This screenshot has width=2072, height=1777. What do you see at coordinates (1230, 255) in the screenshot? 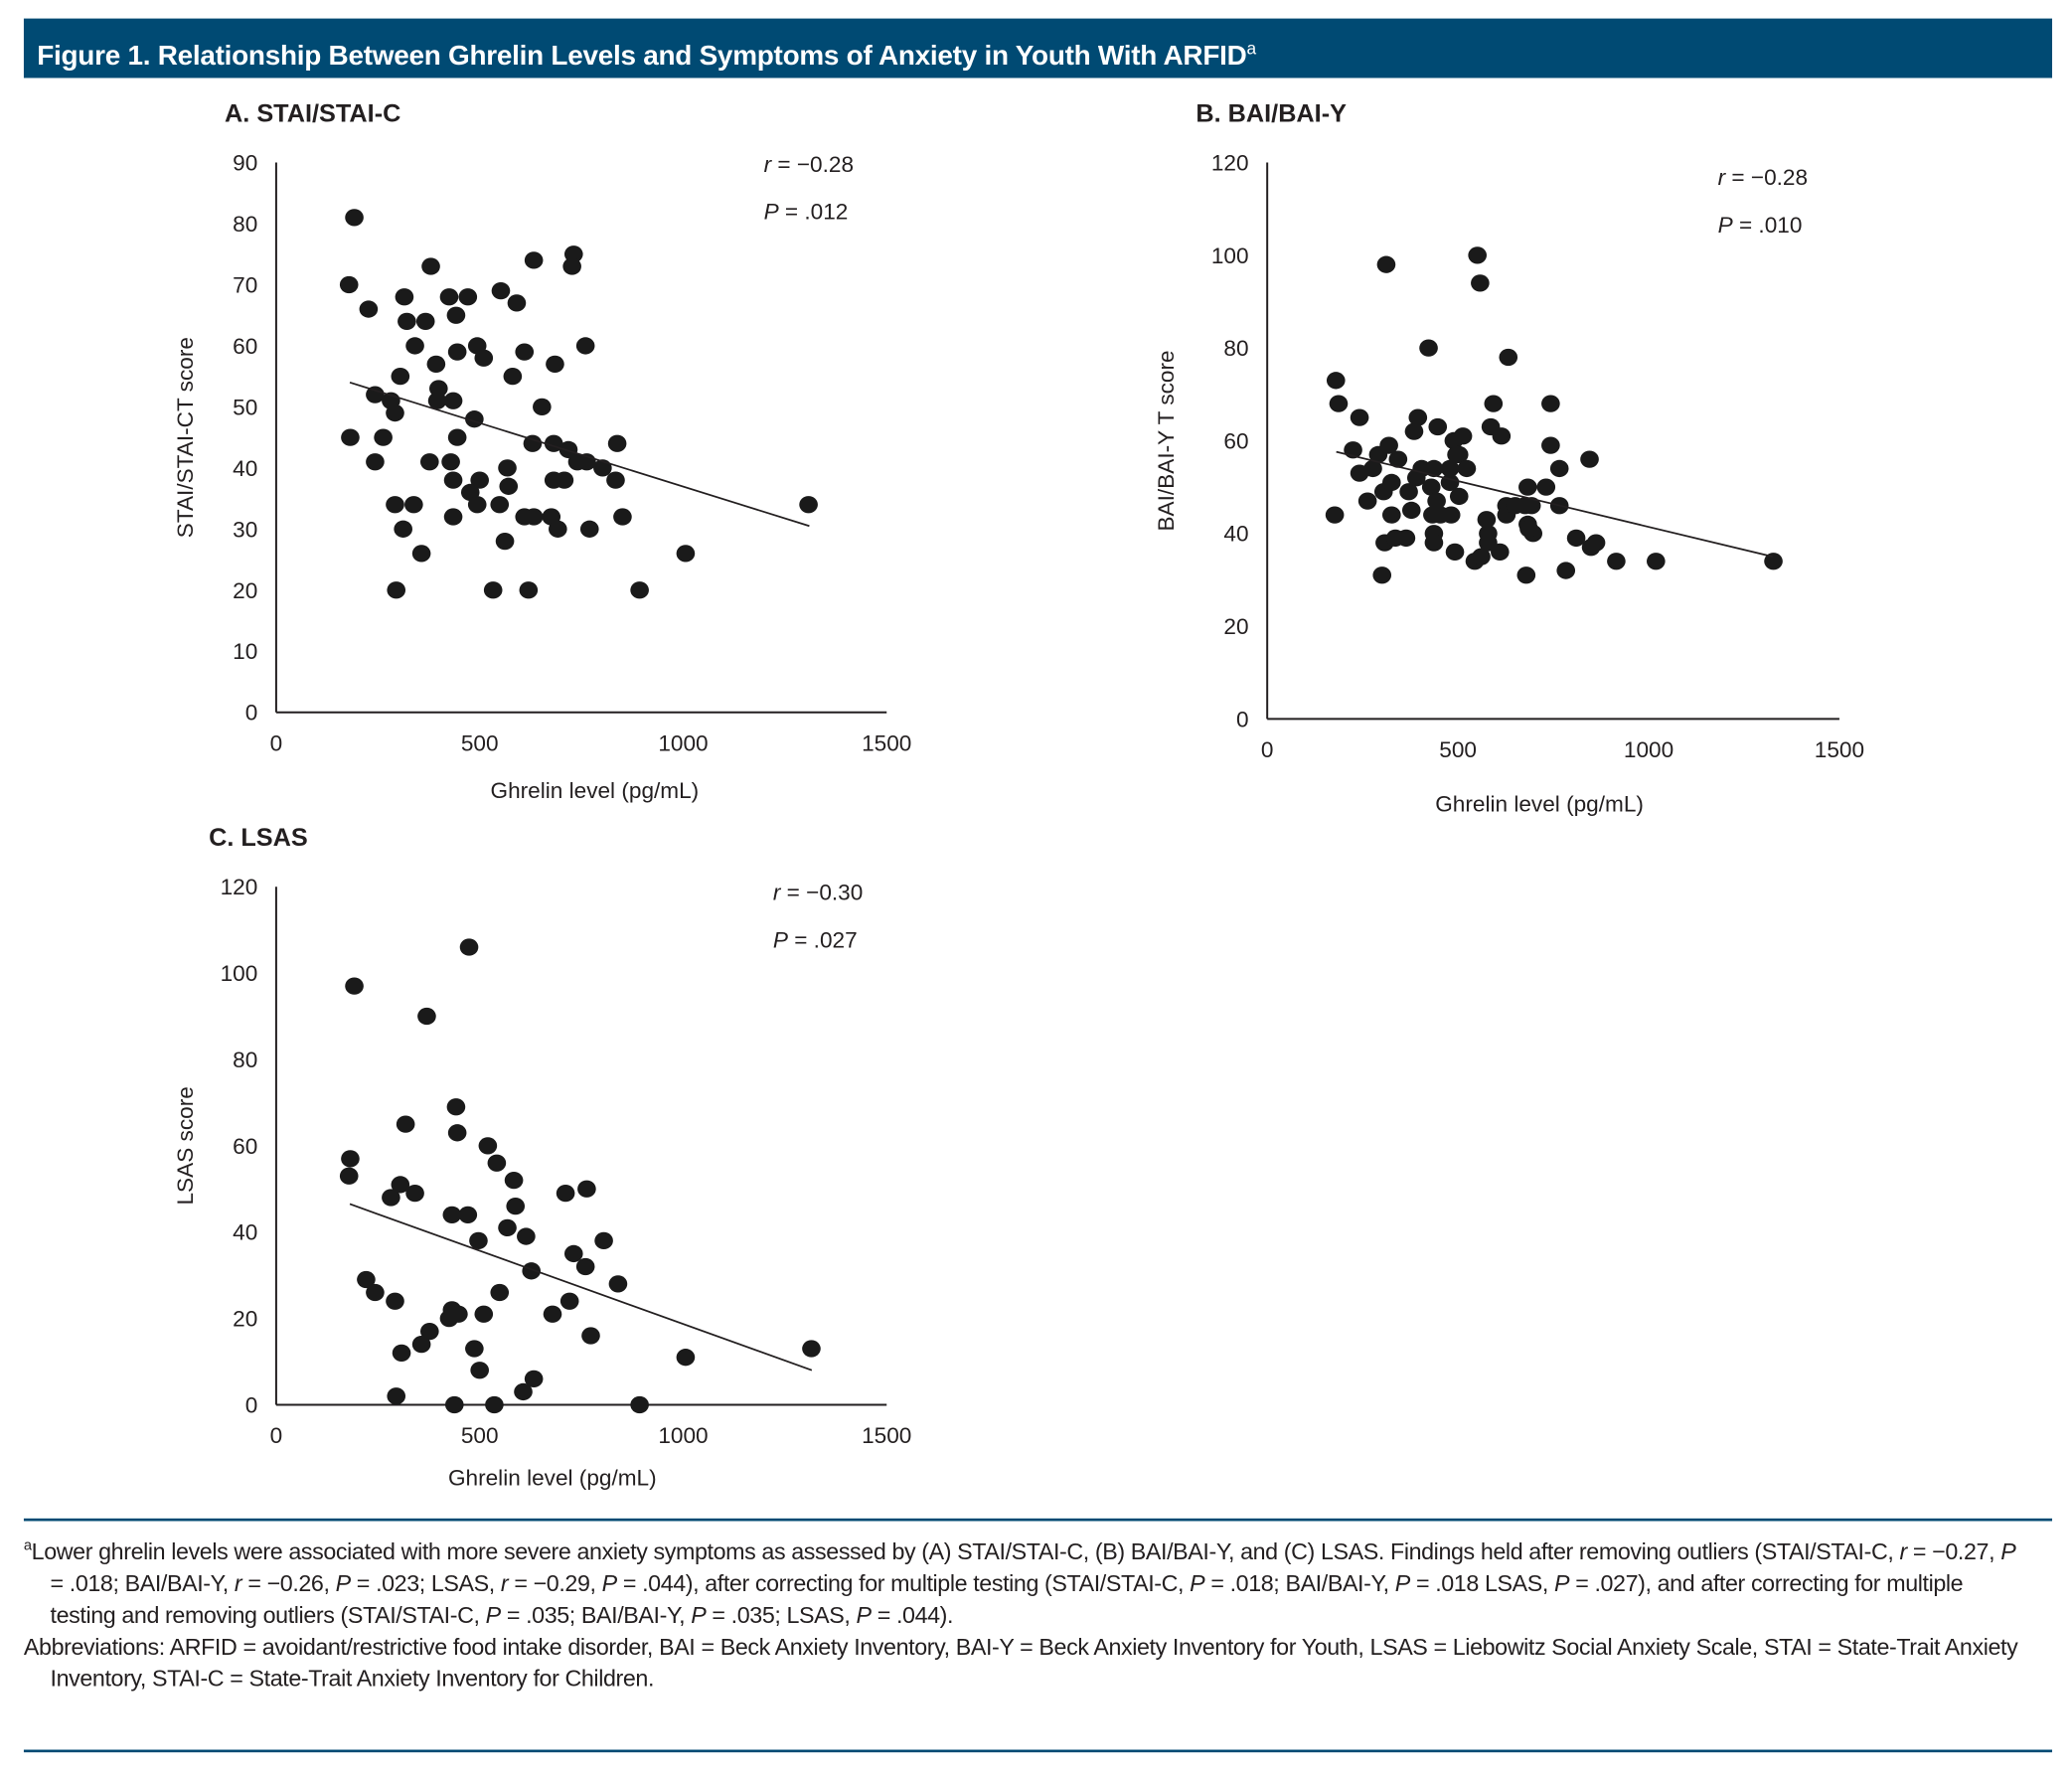
I see `y-tick-label: 100` at bounding box center [1230, 255].